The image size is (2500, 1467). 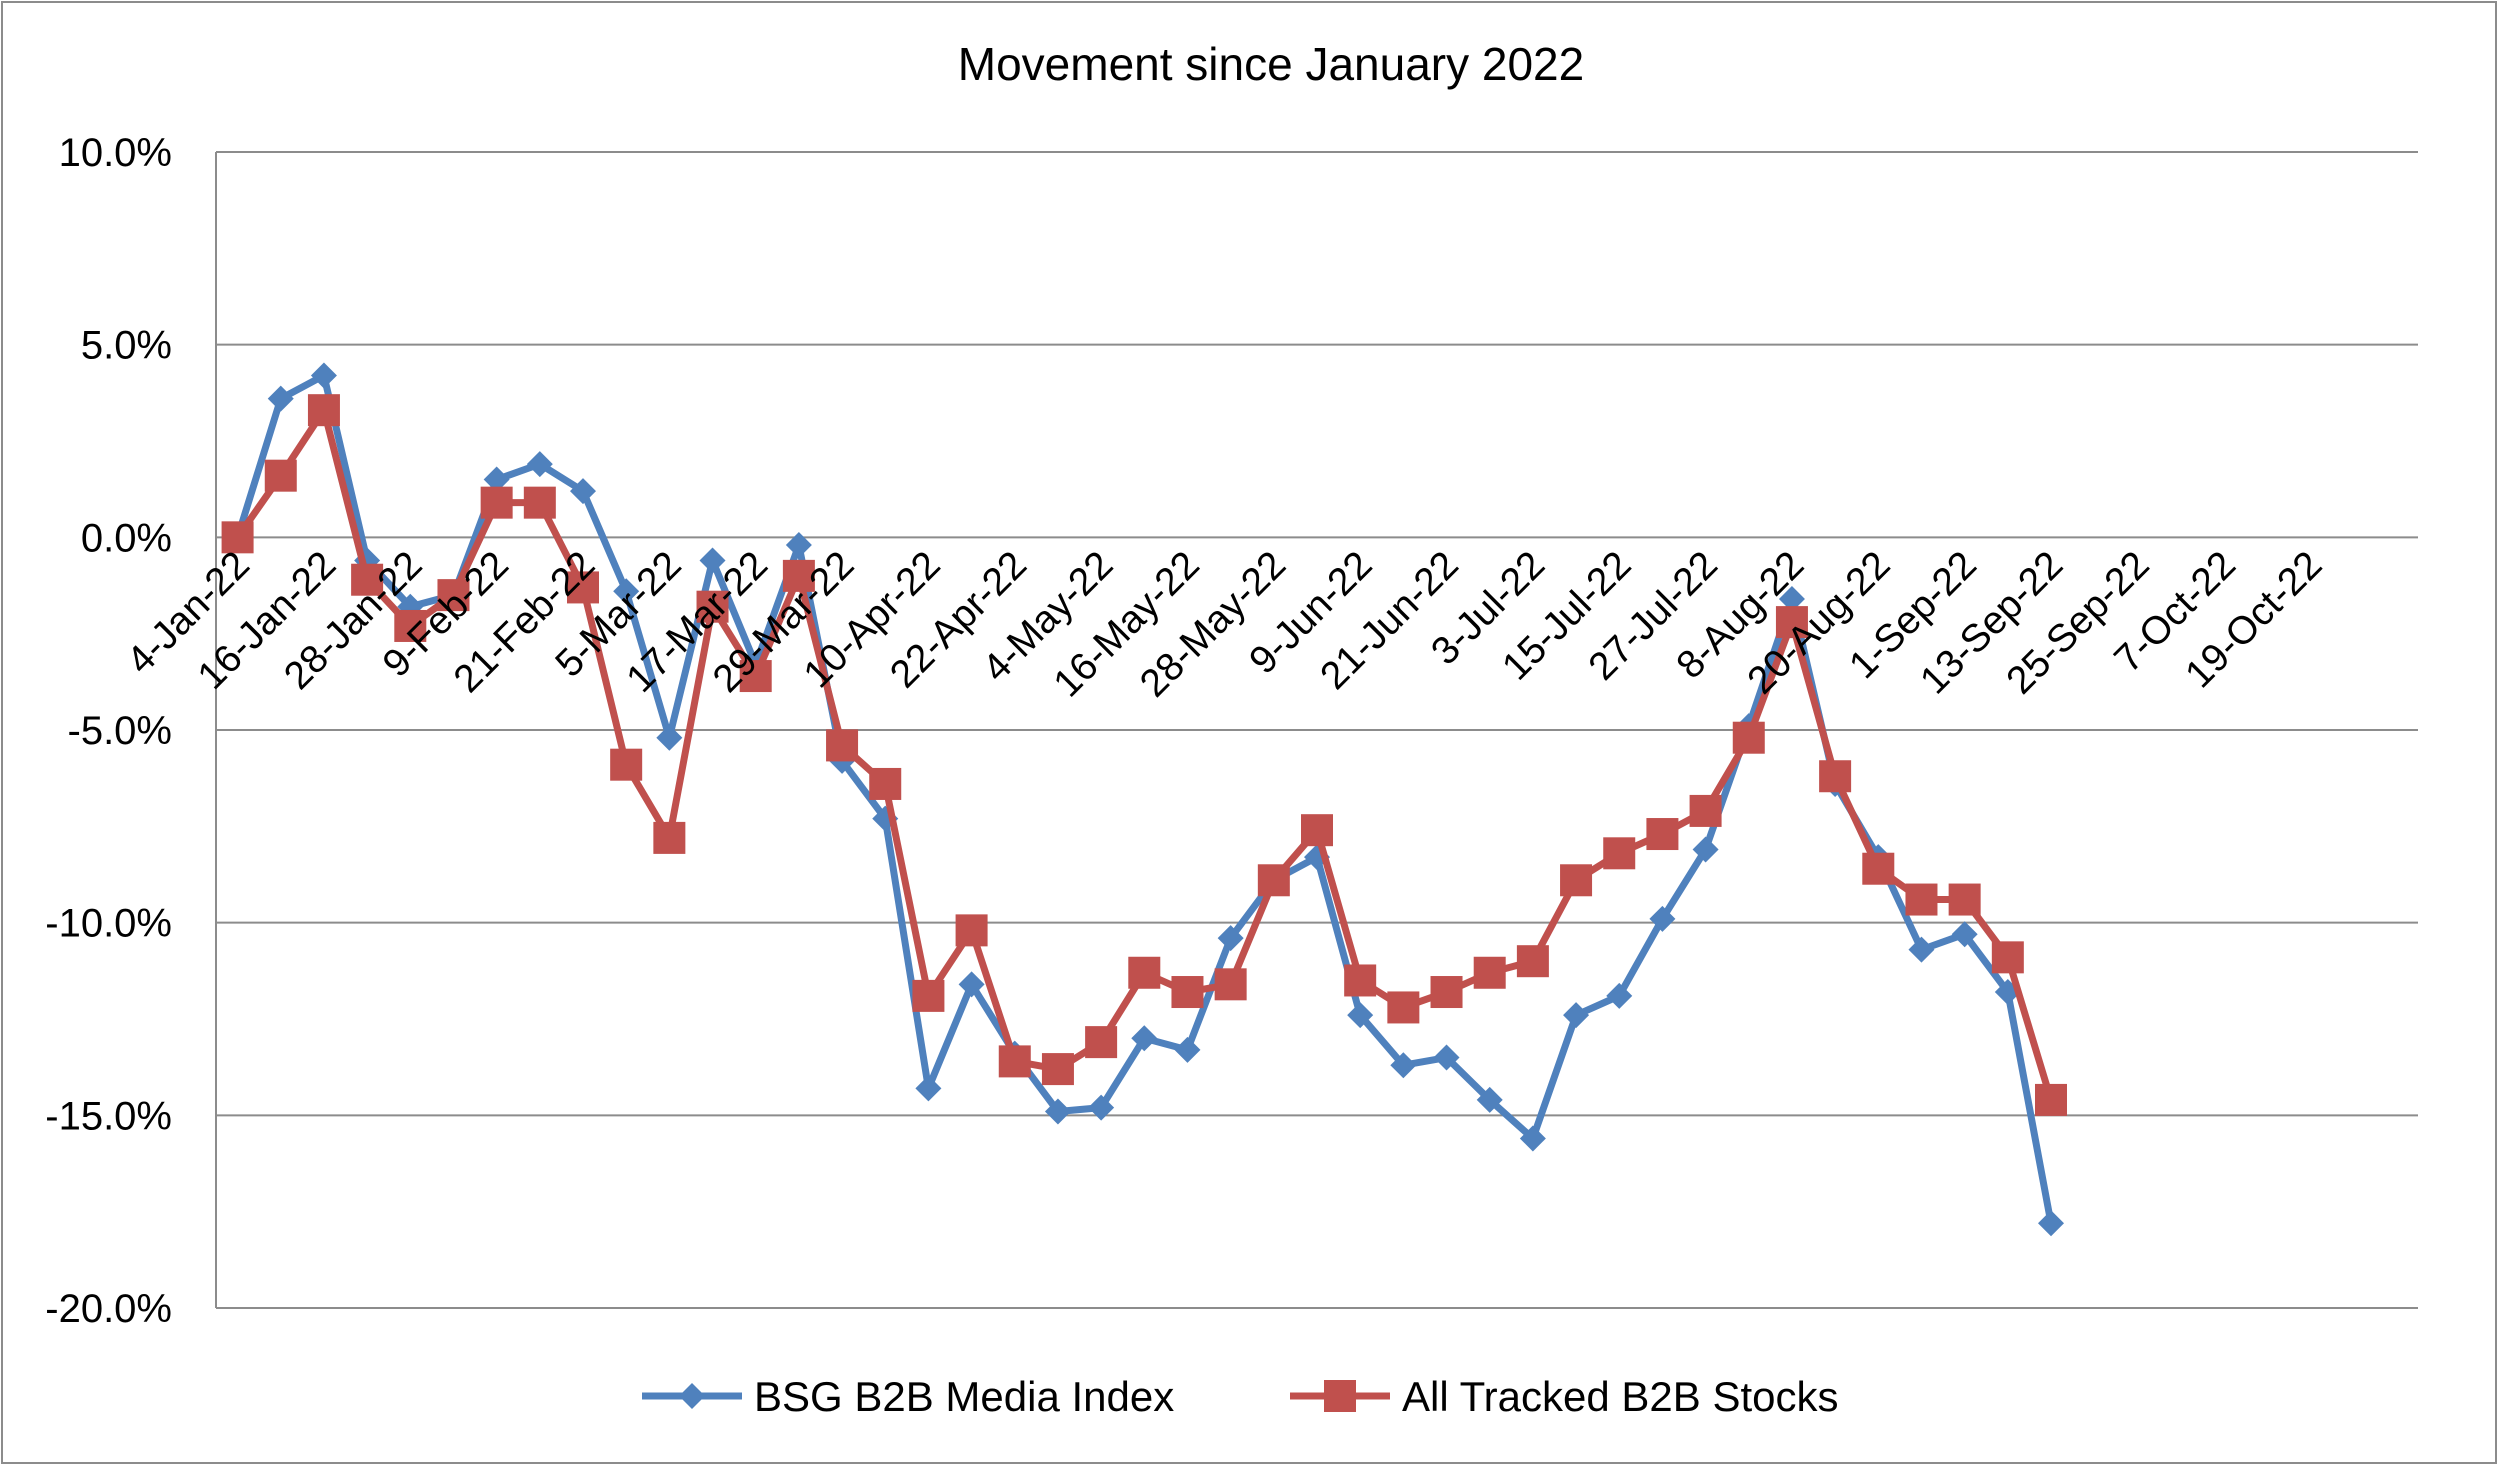 I want to click on y-tick-label: -10.0%, so click(x=108, y=924).